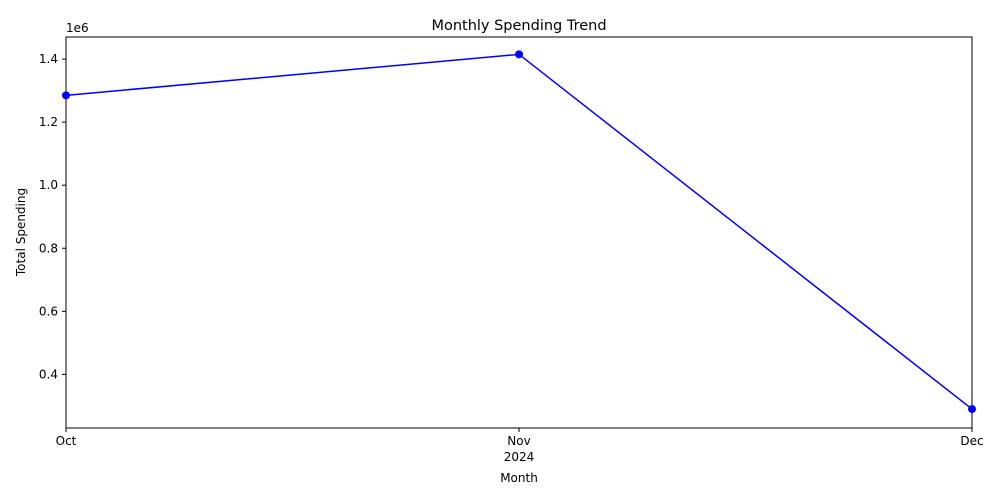 The height and width of the screenshot is (500, 1000). What do you see at coordinates (518, 441) in the screenshot?
I see `x-tick-label: Nov` at bounding box center [518, 441].